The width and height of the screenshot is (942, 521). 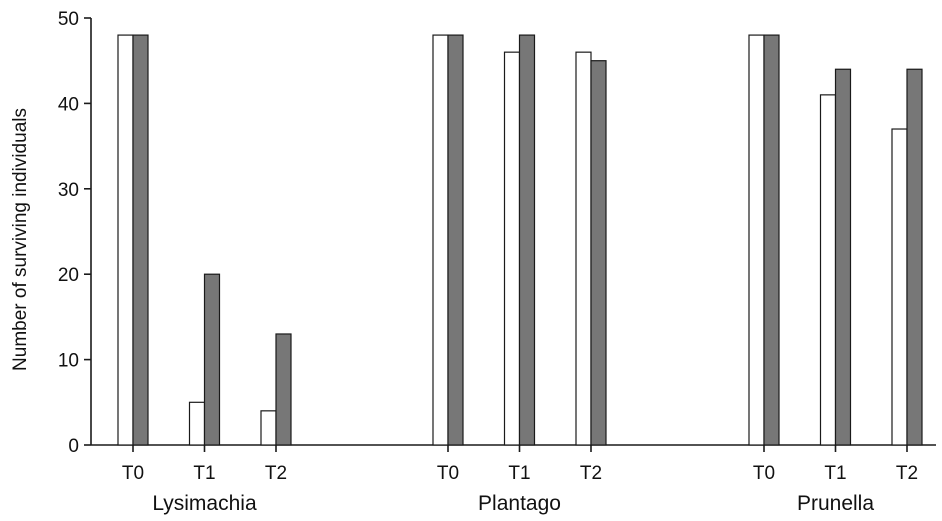 What do you see at coordinates (519, 503) in the screenshot?
I see `group-label: Plantago` at bounding box center [519, 503].